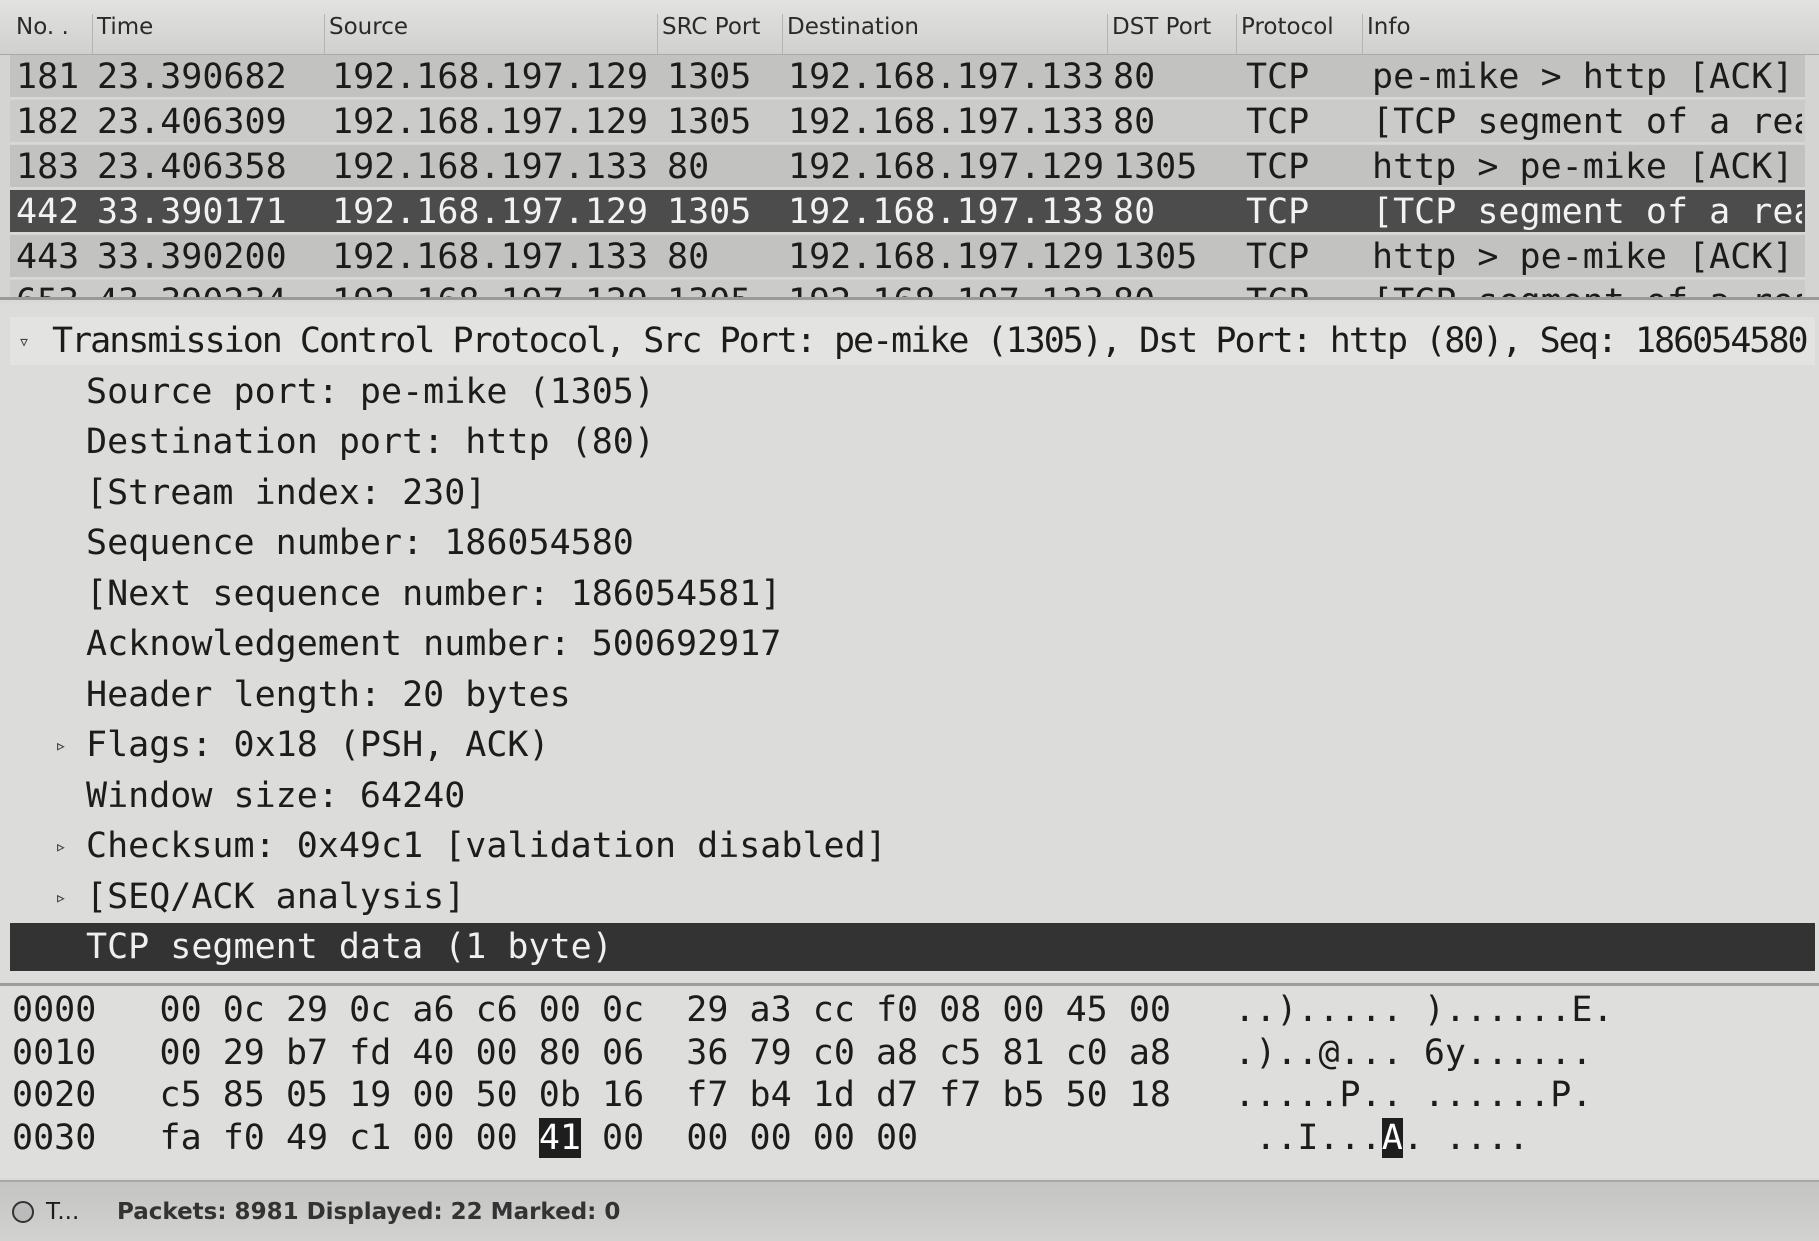 The height and width of the screenshot is (1241, 1819). Describe the element at coordinates (370, 391) in the screenshot. I see `tree-item-label: Source port: pe-mike (1305)` at that location.